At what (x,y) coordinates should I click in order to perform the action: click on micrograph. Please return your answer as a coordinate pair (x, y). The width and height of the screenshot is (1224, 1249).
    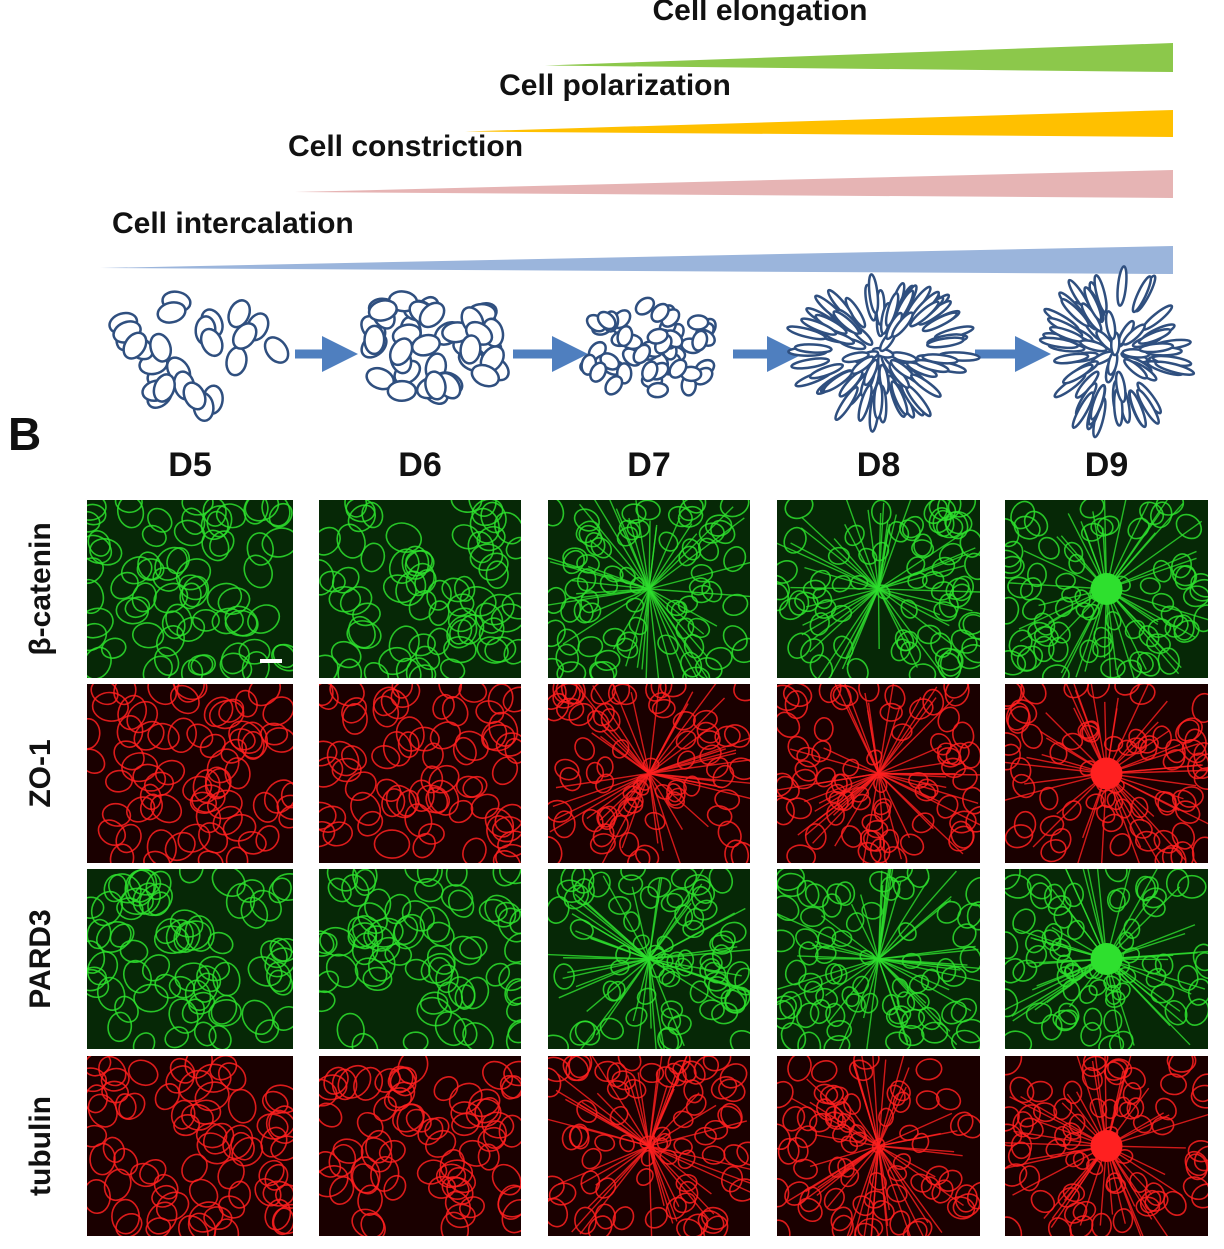
    Looking at the image, I should click on (878, 773).